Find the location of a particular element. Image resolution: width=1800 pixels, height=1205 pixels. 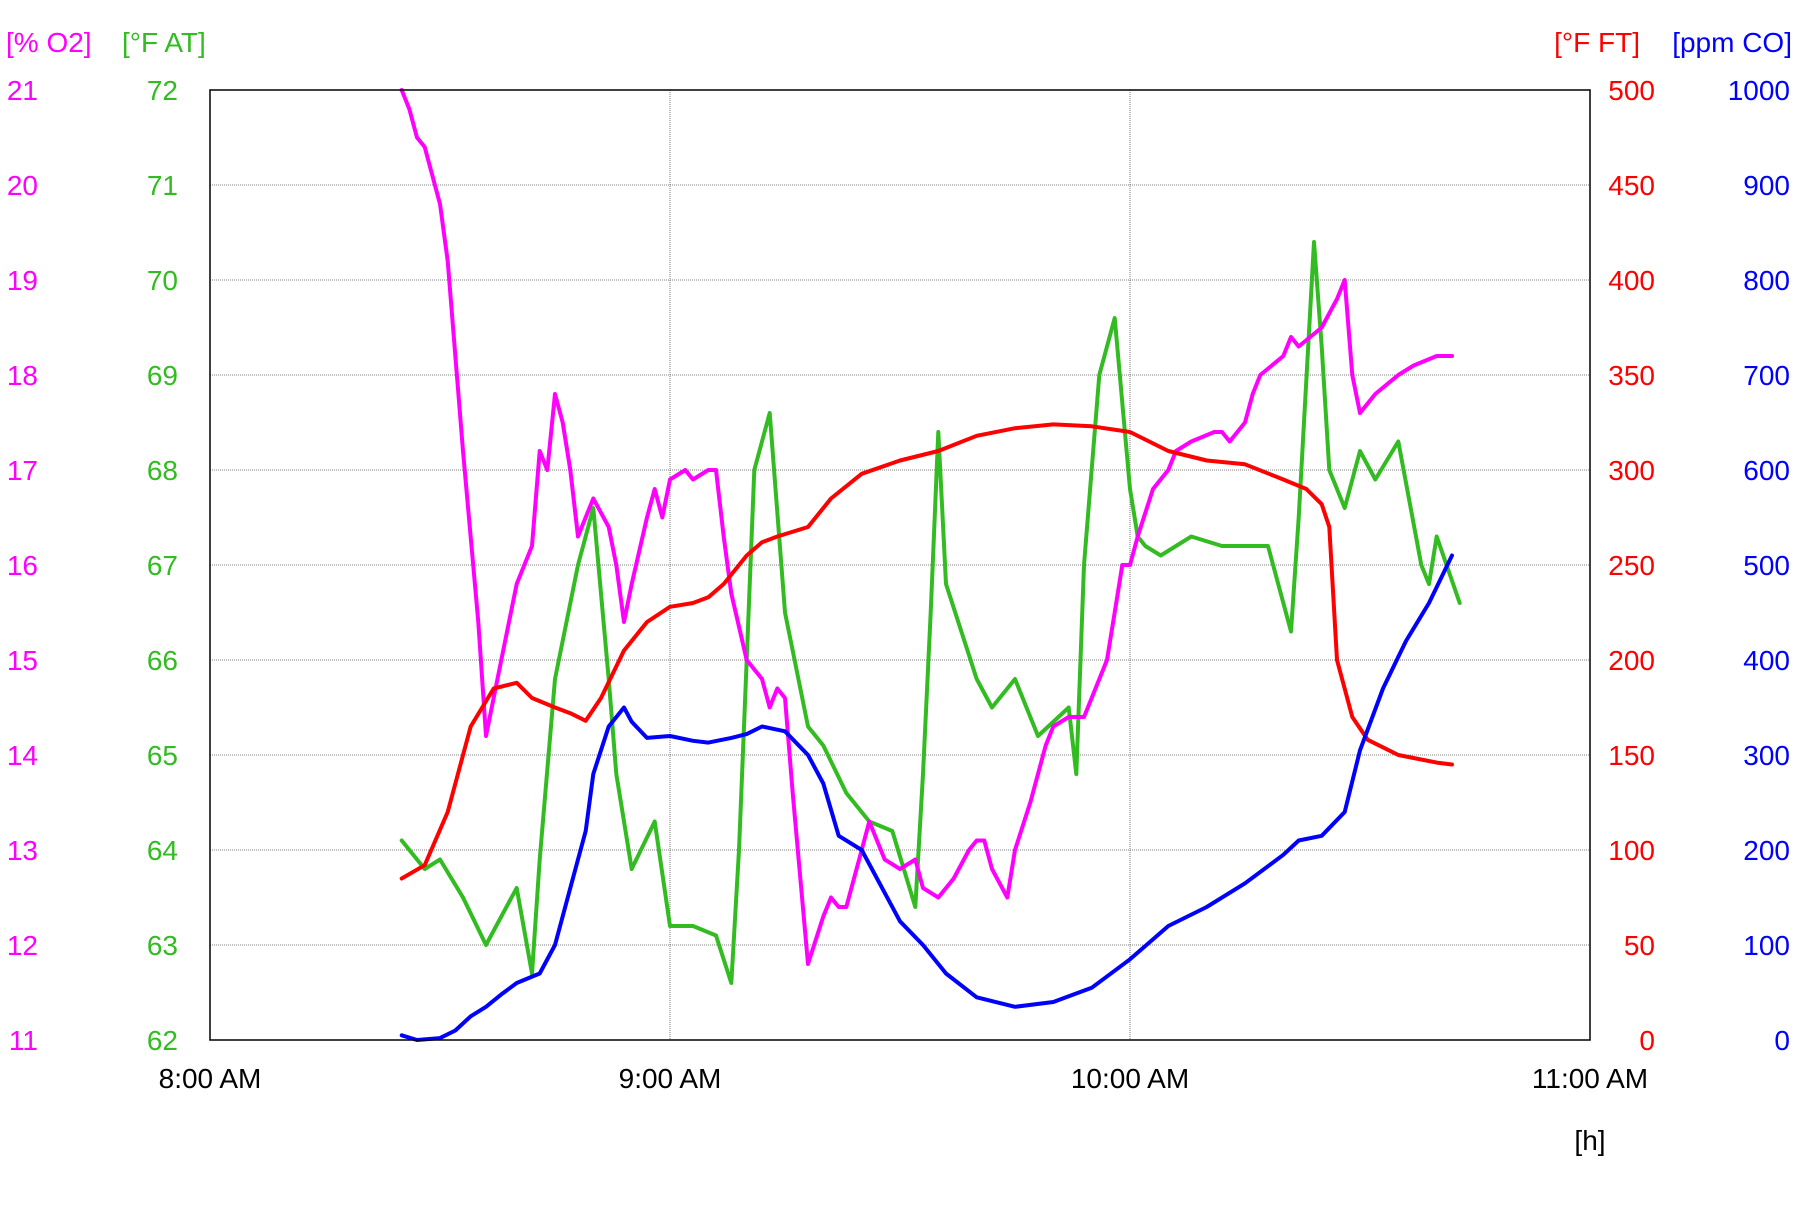

y-tick-label-ft: 150 is located at coordinates (1631, 755).